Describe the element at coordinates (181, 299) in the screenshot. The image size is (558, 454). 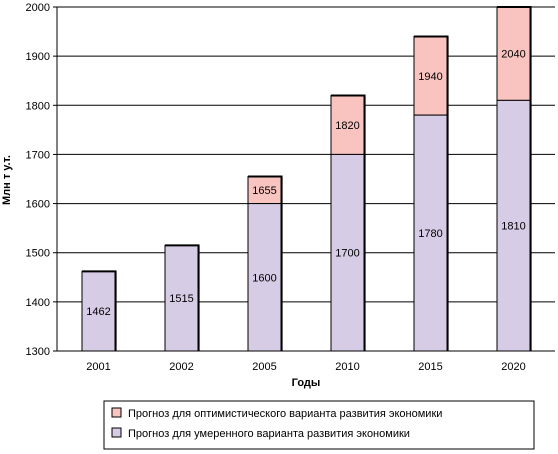
I see `data-label-moderate: 1515` at that location.